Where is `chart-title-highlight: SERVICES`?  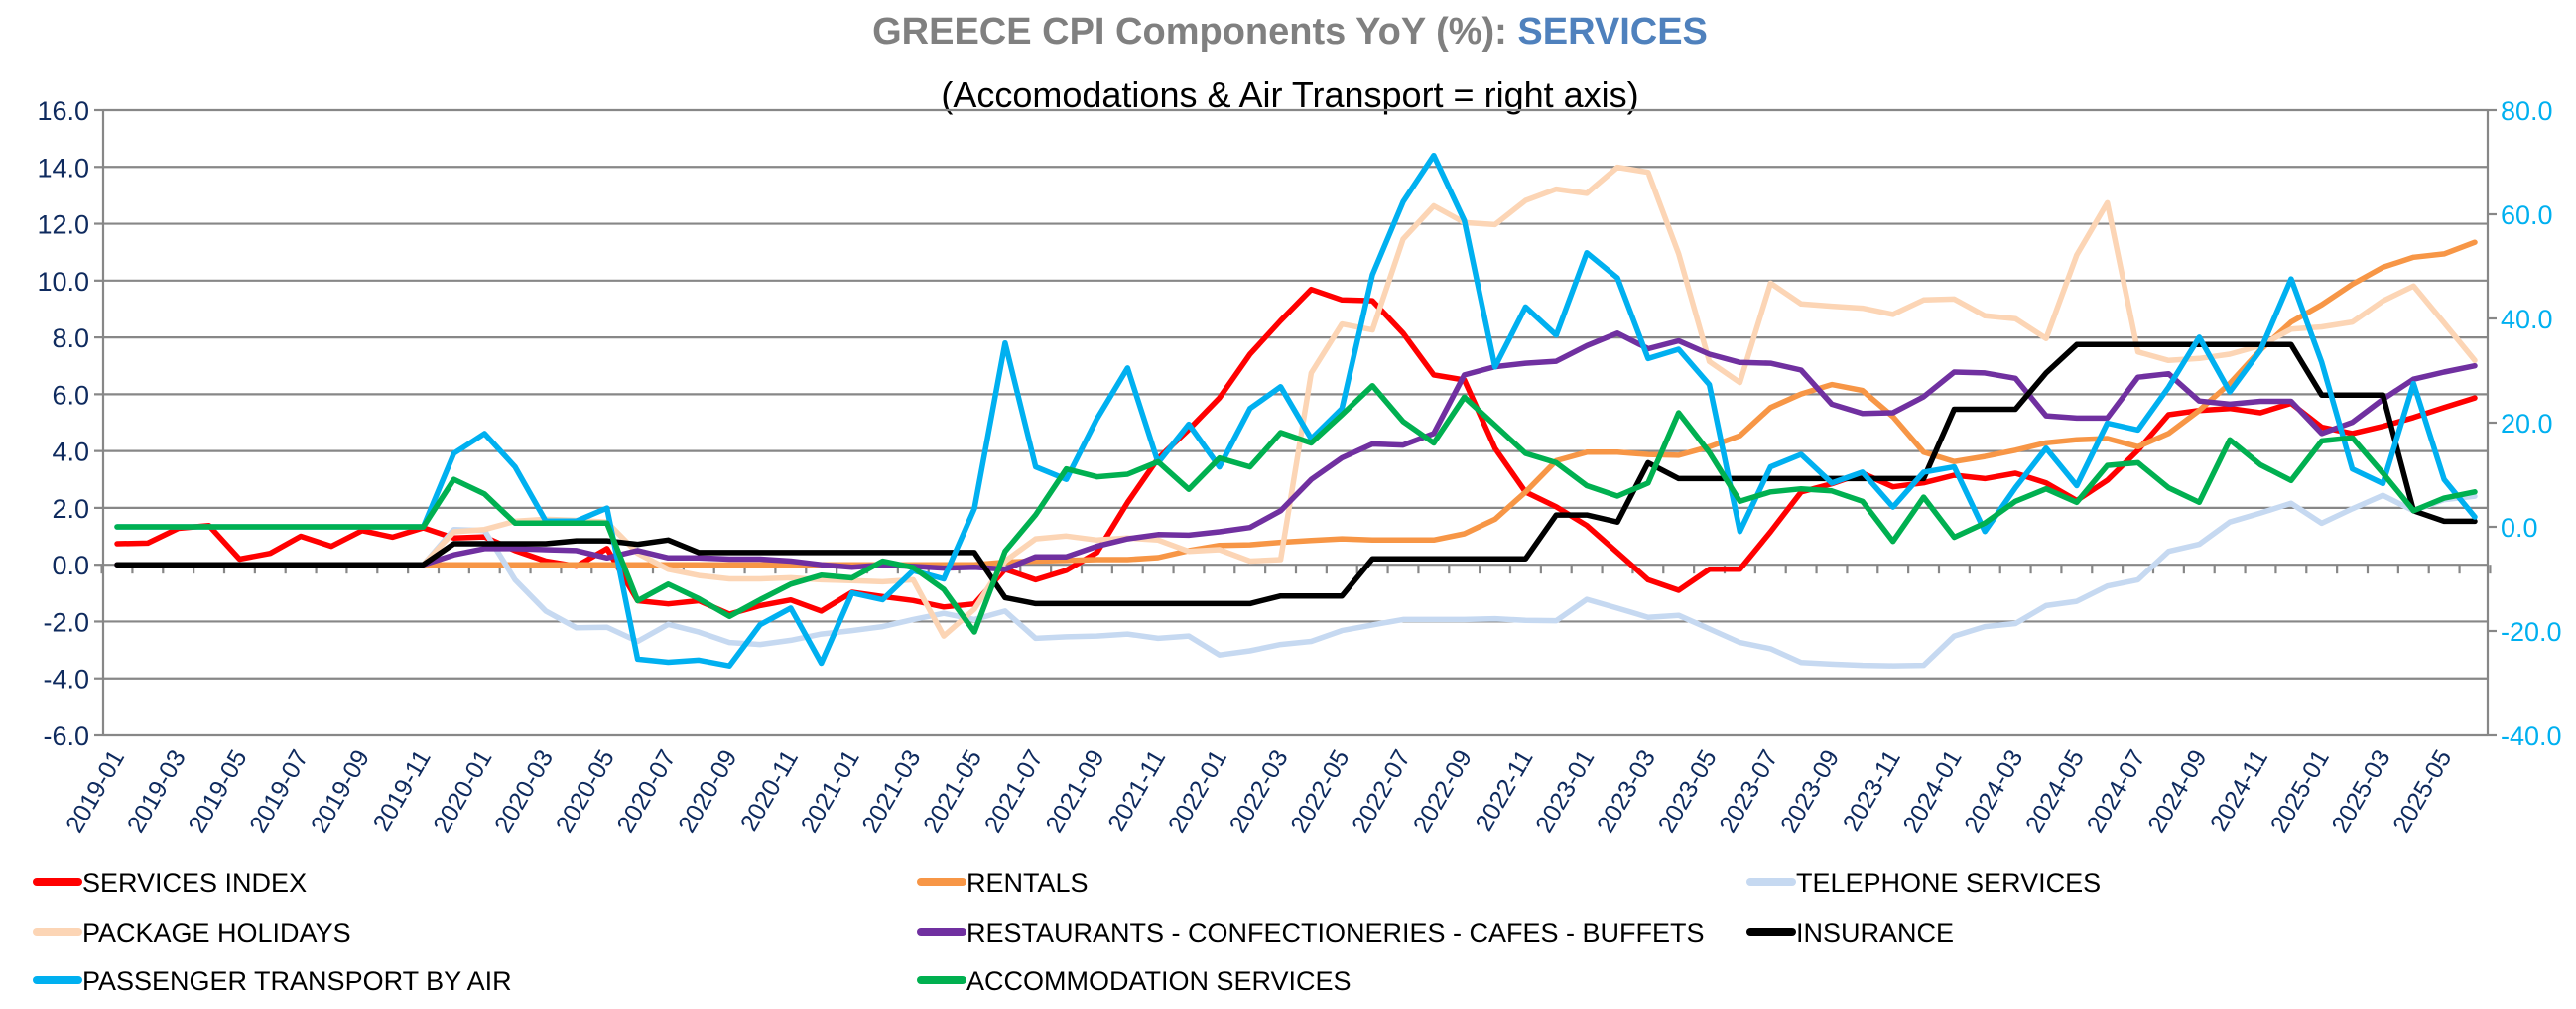
chart-title-highlight: SERVICES is located at coordinates (1612, 32).